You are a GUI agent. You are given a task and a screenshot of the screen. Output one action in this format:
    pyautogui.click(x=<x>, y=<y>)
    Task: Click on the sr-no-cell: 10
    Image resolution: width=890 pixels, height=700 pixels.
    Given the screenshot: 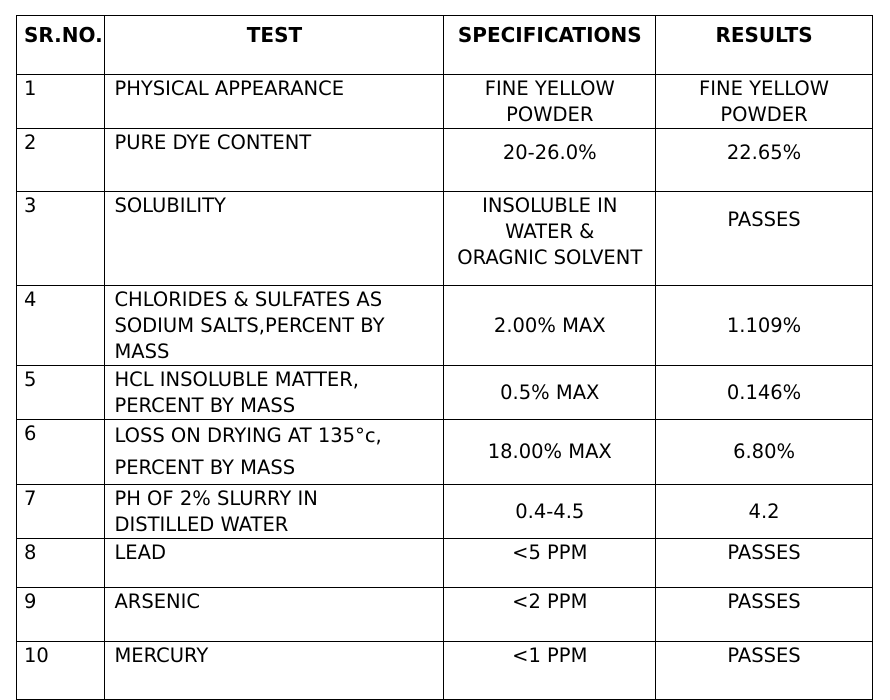 What is the action you would take?
    pyautogui.click(x=60, y=670)
    